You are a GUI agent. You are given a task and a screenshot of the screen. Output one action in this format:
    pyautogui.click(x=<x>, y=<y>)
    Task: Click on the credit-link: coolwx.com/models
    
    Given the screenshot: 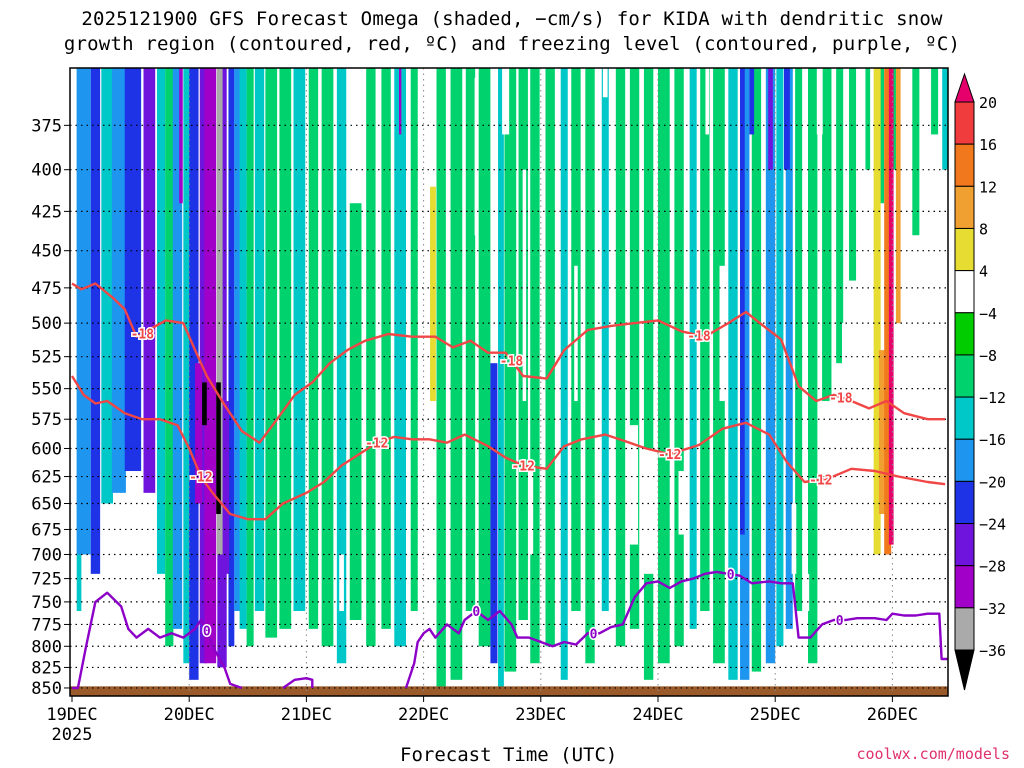 What is the action you would take?
    pyautogui.click(x=933, y=754)
    